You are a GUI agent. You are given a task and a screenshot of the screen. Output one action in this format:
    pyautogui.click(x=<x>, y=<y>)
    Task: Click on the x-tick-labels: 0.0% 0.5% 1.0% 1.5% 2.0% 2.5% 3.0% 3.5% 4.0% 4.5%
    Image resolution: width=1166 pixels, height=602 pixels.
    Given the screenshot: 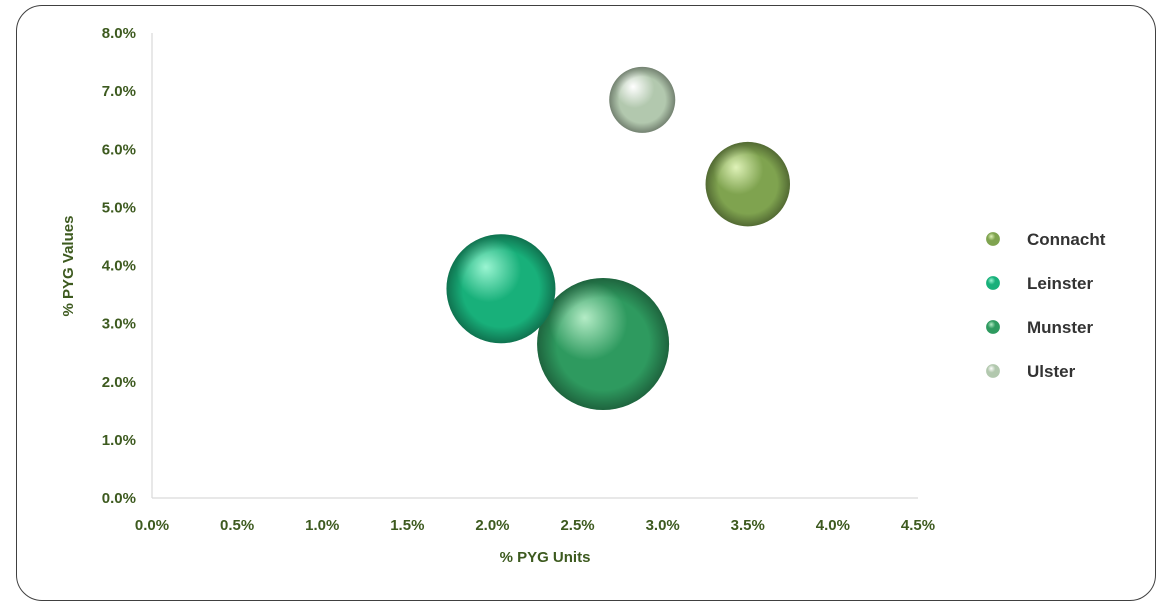 What is the action you would take?
    pyautogui.click(x=535, y=525)
    